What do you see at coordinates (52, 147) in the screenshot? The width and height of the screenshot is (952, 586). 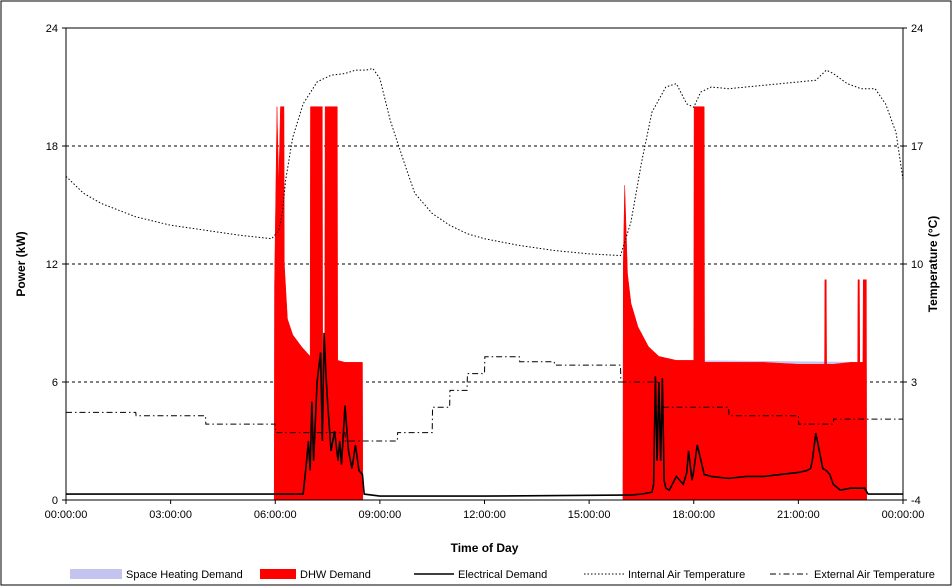 I see `y-tick-label: 18` at bounding box center [52, 147].